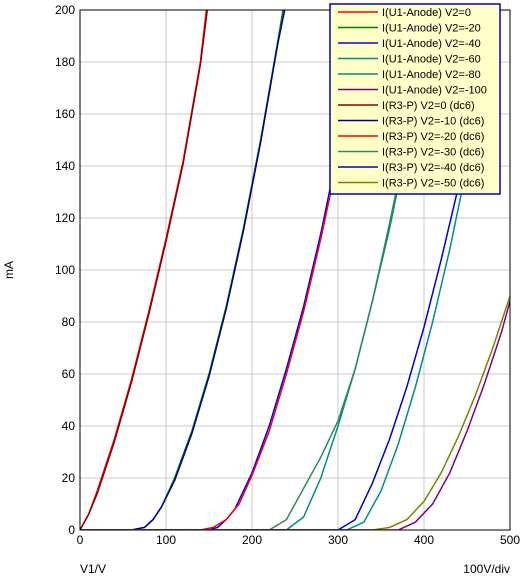  I want to click on legend-label-3: I(U1-Anode) V2=-60, so click(431, 60).